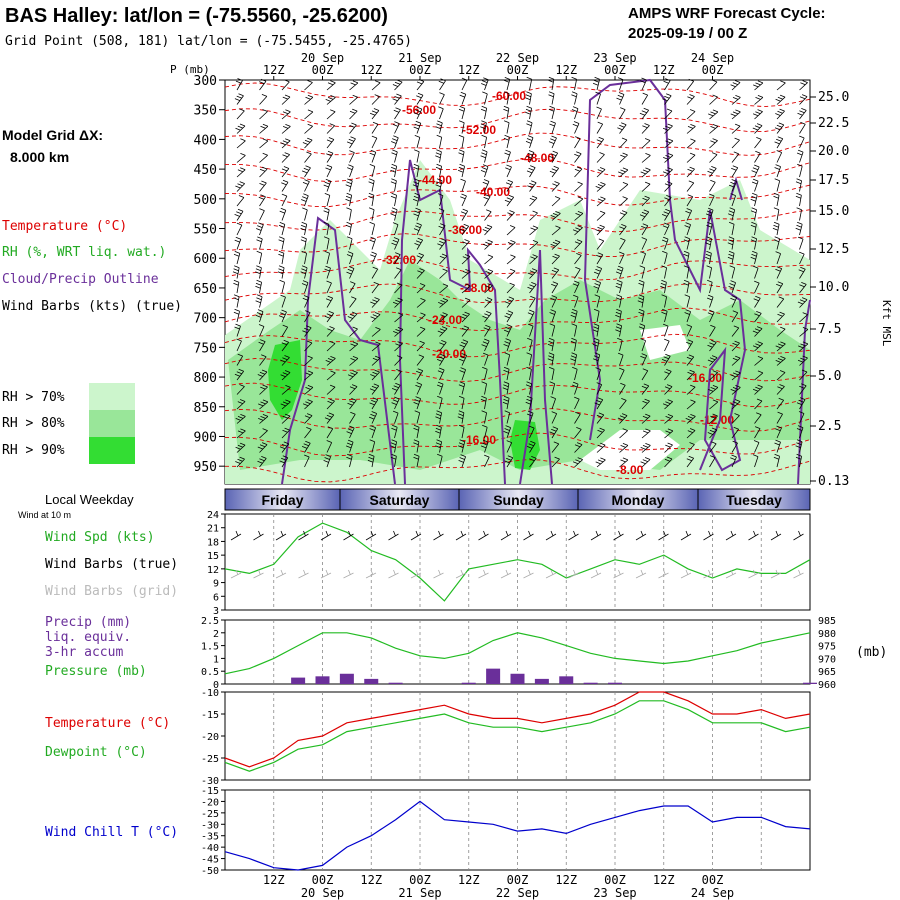  Describe the element at coordinates (216, 597) in the screenshot. I see `panel-tick-label: 6` at that location.